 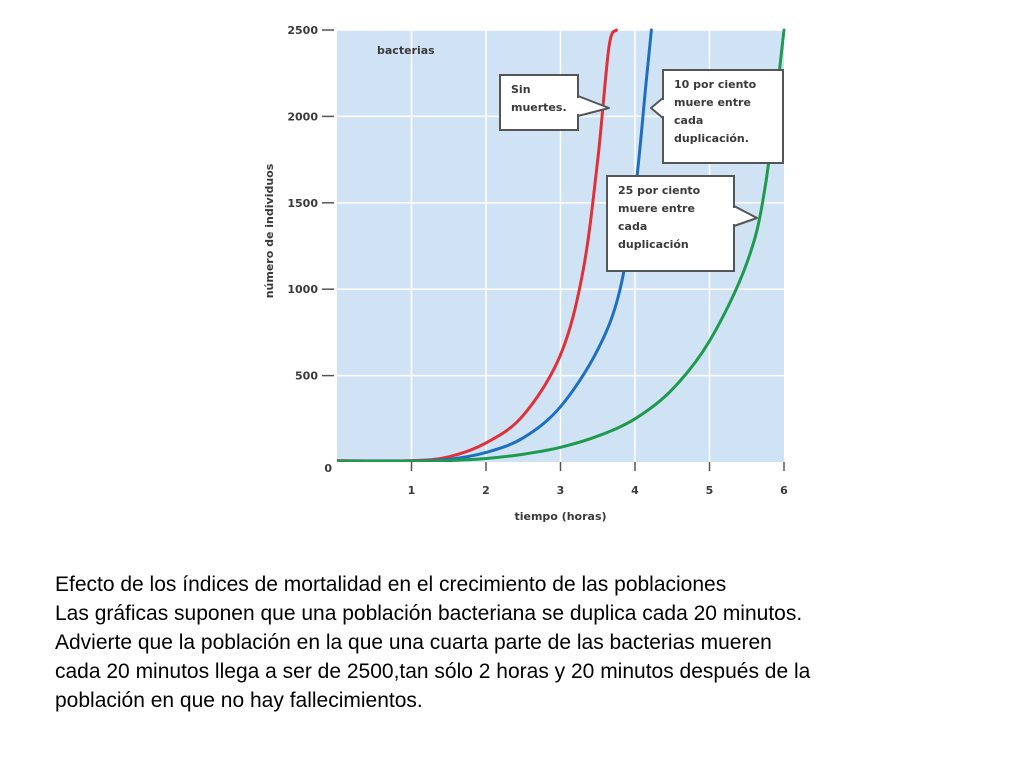 What do you see at coordinates (302, 289) in the screenshot?
I see `y-tick-label: 1000` at bounding box center [302, 289].